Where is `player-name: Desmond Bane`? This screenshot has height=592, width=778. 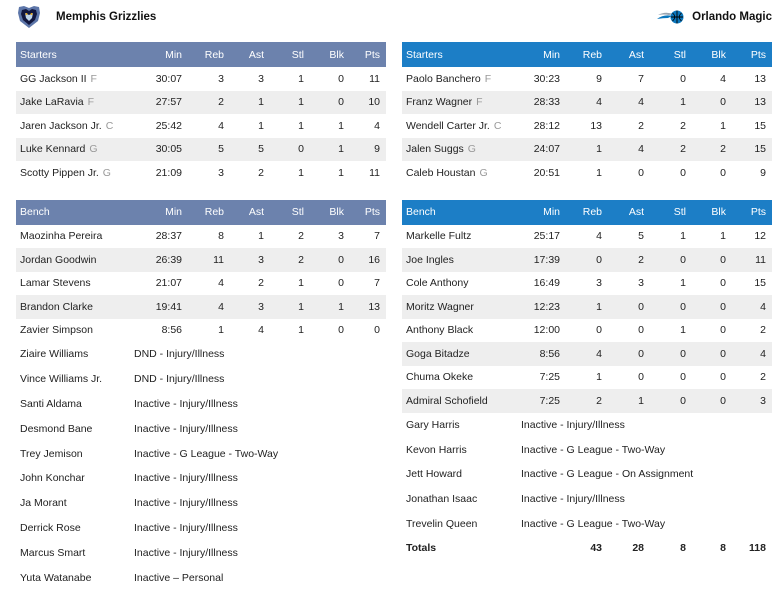 player-name: Desmond Bane is located at coordinates (56, 428).